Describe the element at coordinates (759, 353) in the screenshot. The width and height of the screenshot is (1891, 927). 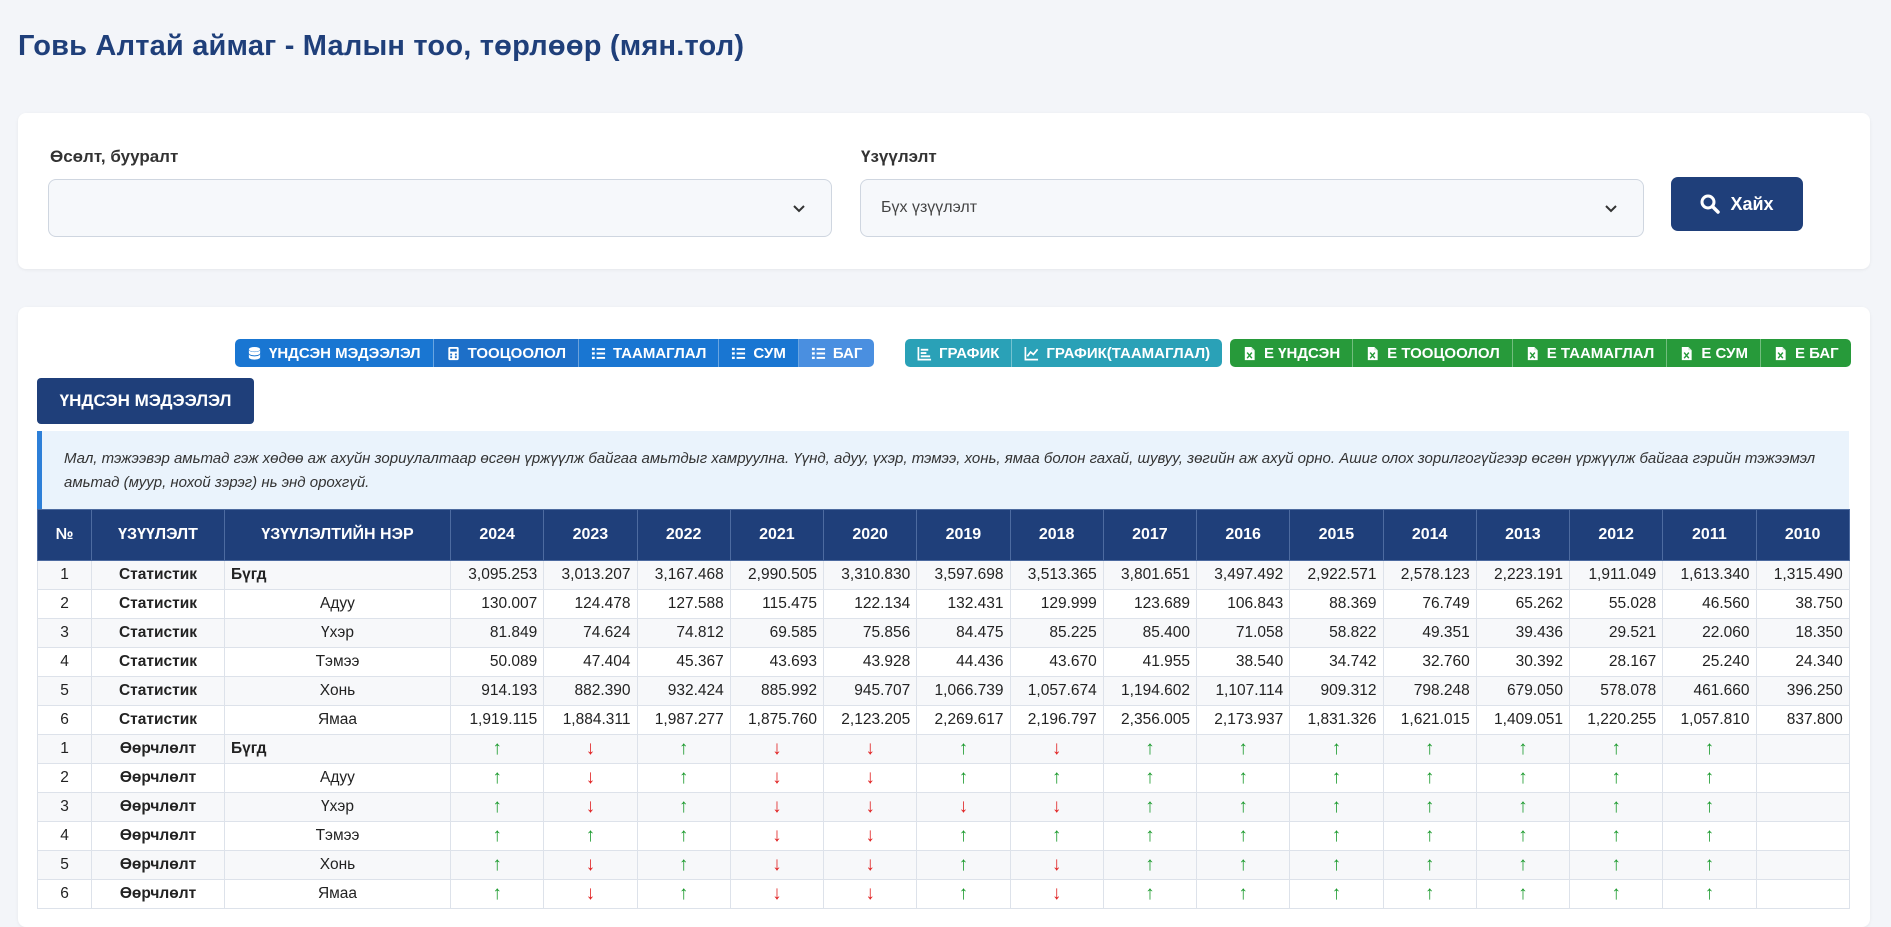
I see `toolbar-blue-button-3: СУМ` at that location.